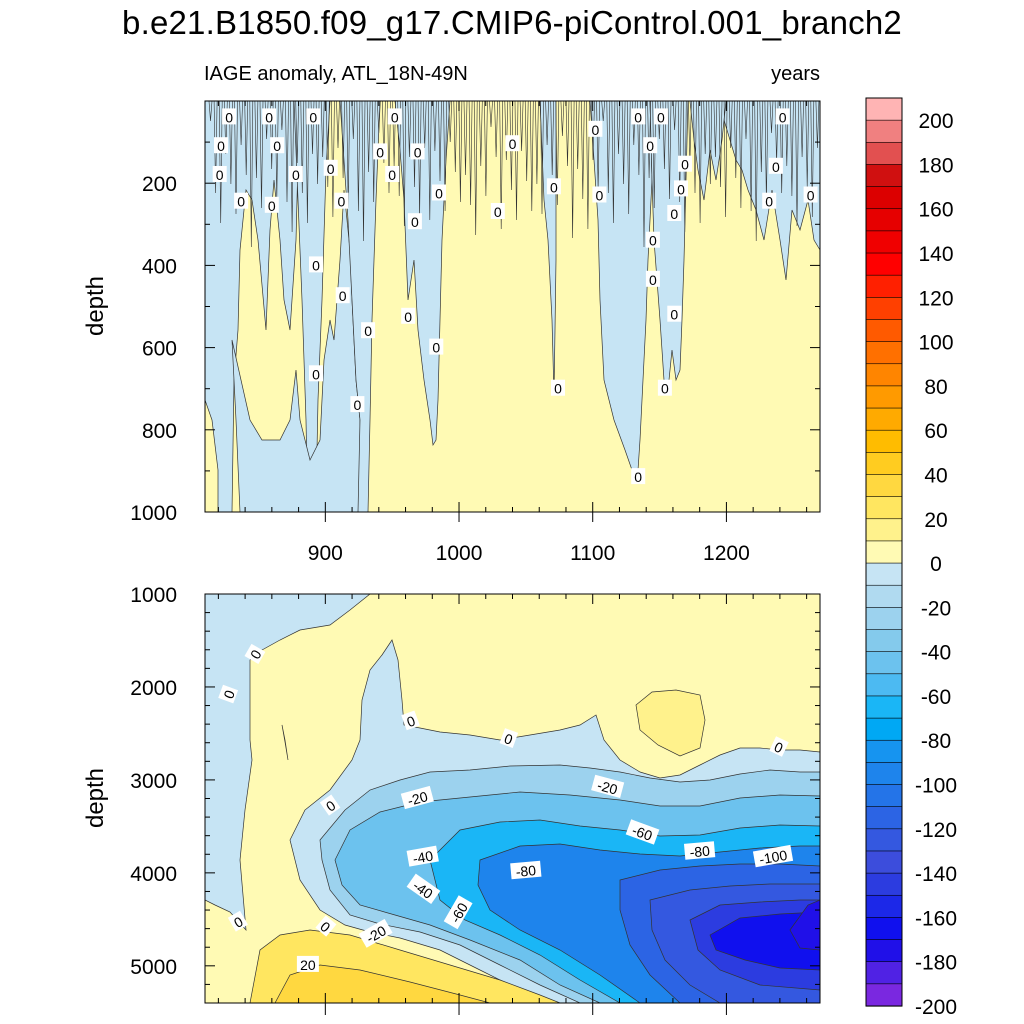  What do you see at coordinates (935, 165) in the screenshot?
I see `colorbar-label: 180` at bounding box center [935, 165].